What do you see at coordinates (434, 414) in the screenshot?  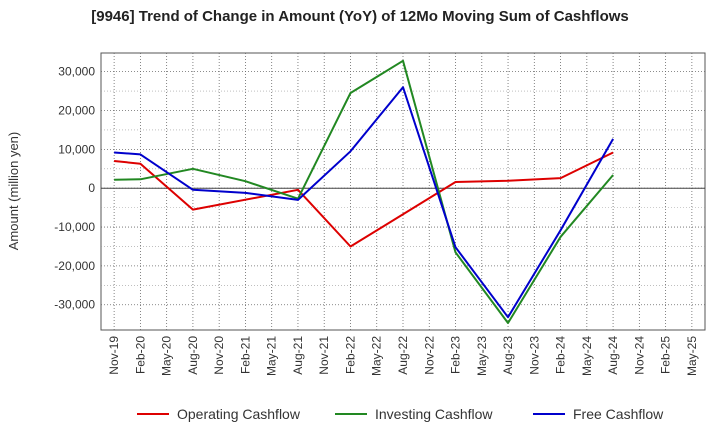 I see `legend-label: Investing Cashflow` at bounding box center [434, 414].